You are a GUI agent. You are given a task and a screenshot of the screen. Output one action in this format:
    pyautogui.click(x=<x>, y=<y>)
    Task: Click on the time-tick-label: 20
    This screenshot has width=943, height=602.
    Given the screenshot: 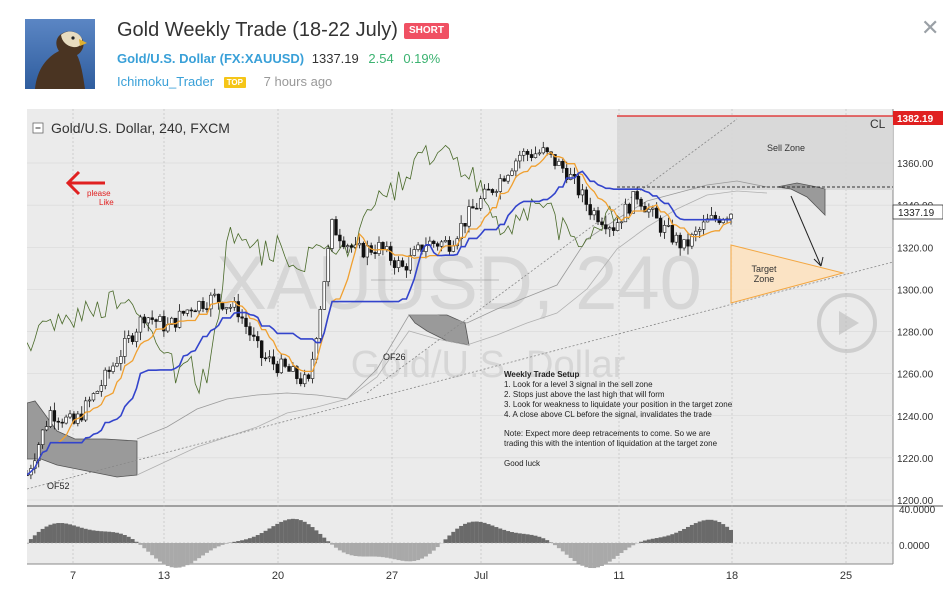 What is the action you would take?
    pyautogui.click(x=278, y=576)
    